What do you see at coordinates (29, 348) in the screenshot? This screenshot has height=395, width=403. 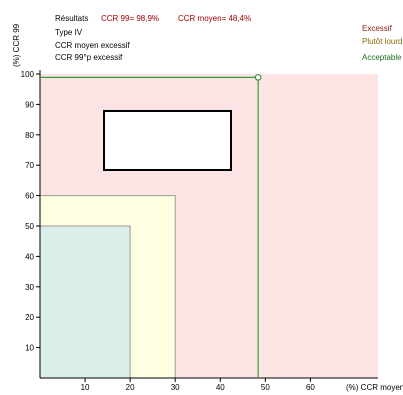 I see `y-tick-label-10: 10` at bounding box center [29, 348].